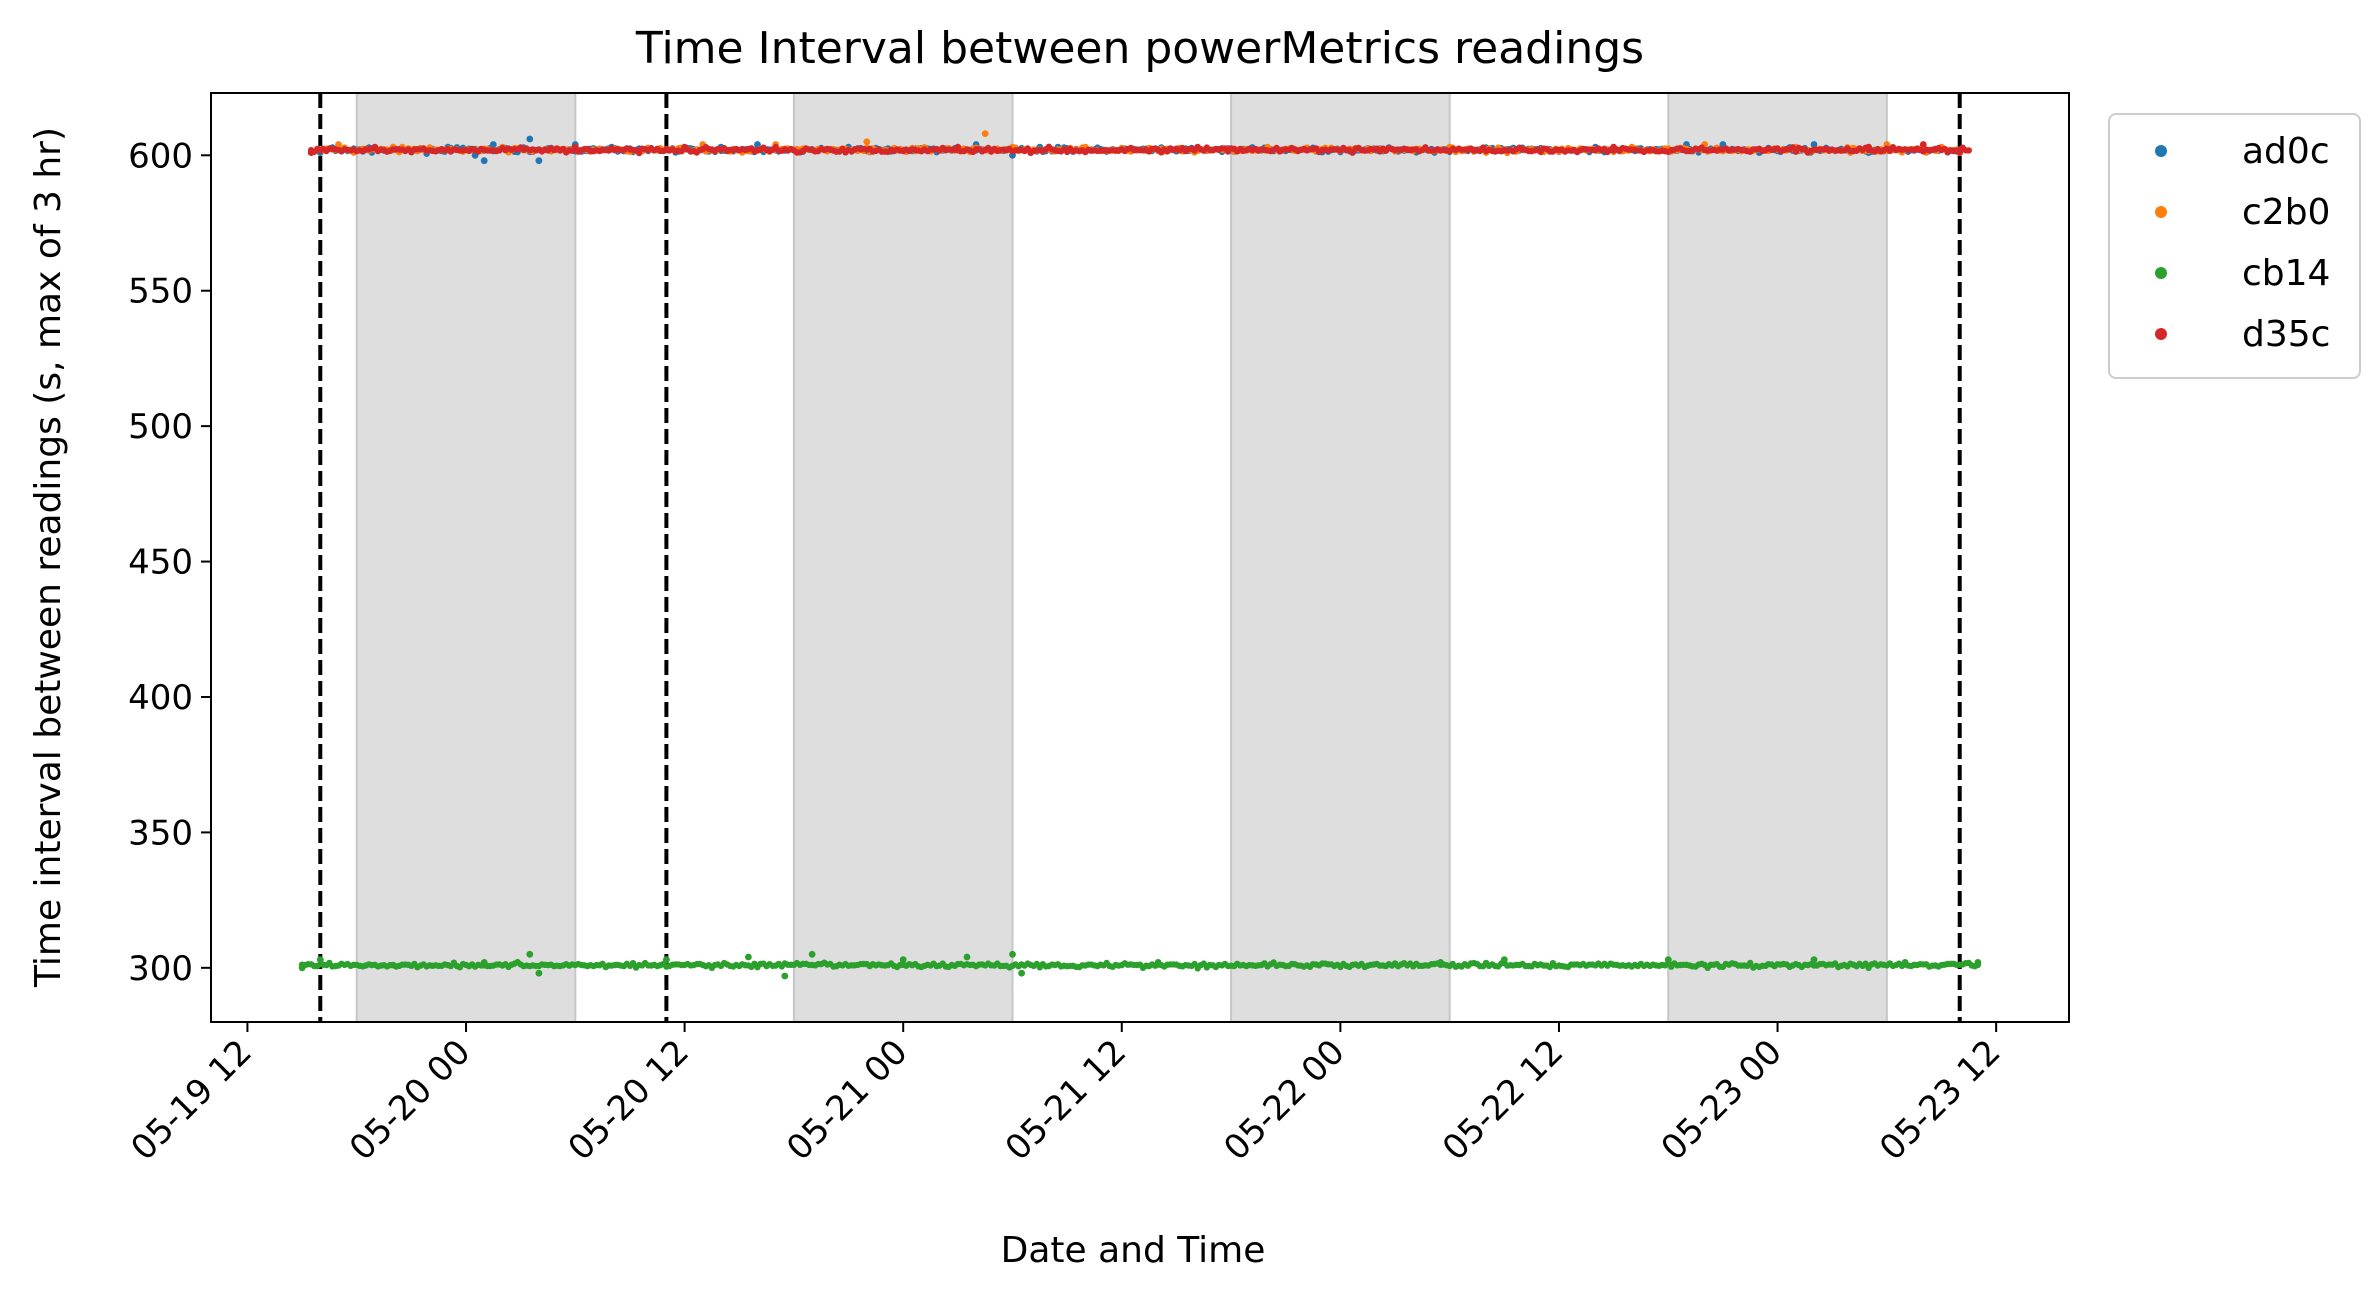  Describe the element at coordinates (160, 833) in the screenshot. I see `y-tick-label: 350` at that location.